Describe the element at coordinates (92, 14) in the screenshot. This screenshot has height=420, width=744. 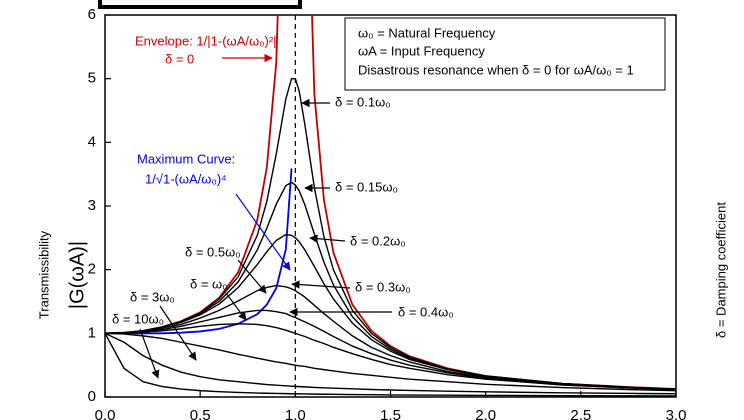
I see `y-tick-label: 6` at that location.